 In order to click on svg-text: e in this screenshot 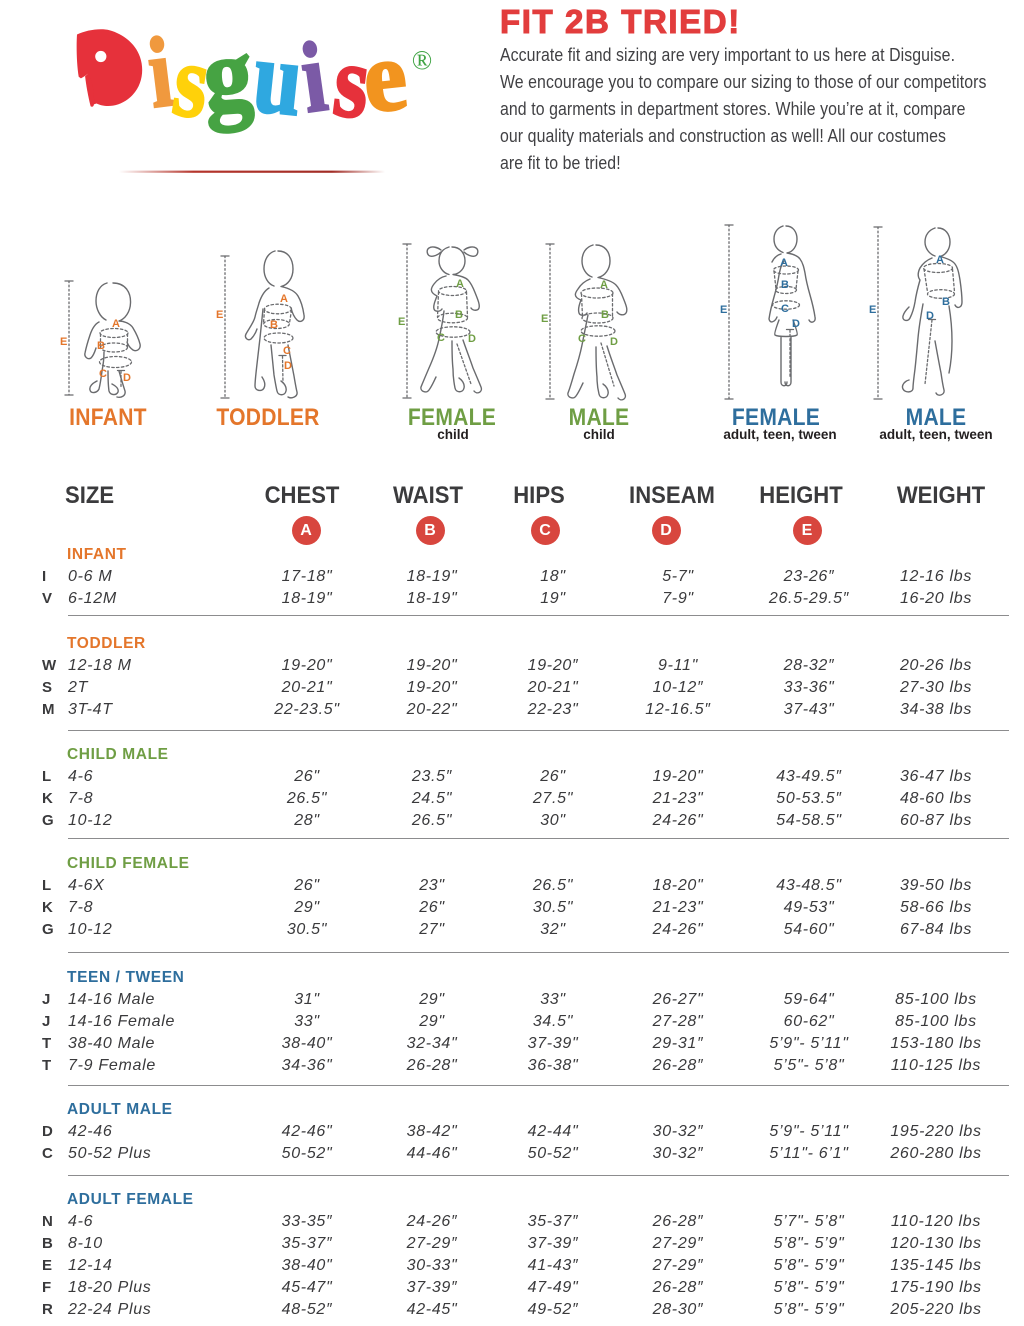, I will do `click(385, 77)`.